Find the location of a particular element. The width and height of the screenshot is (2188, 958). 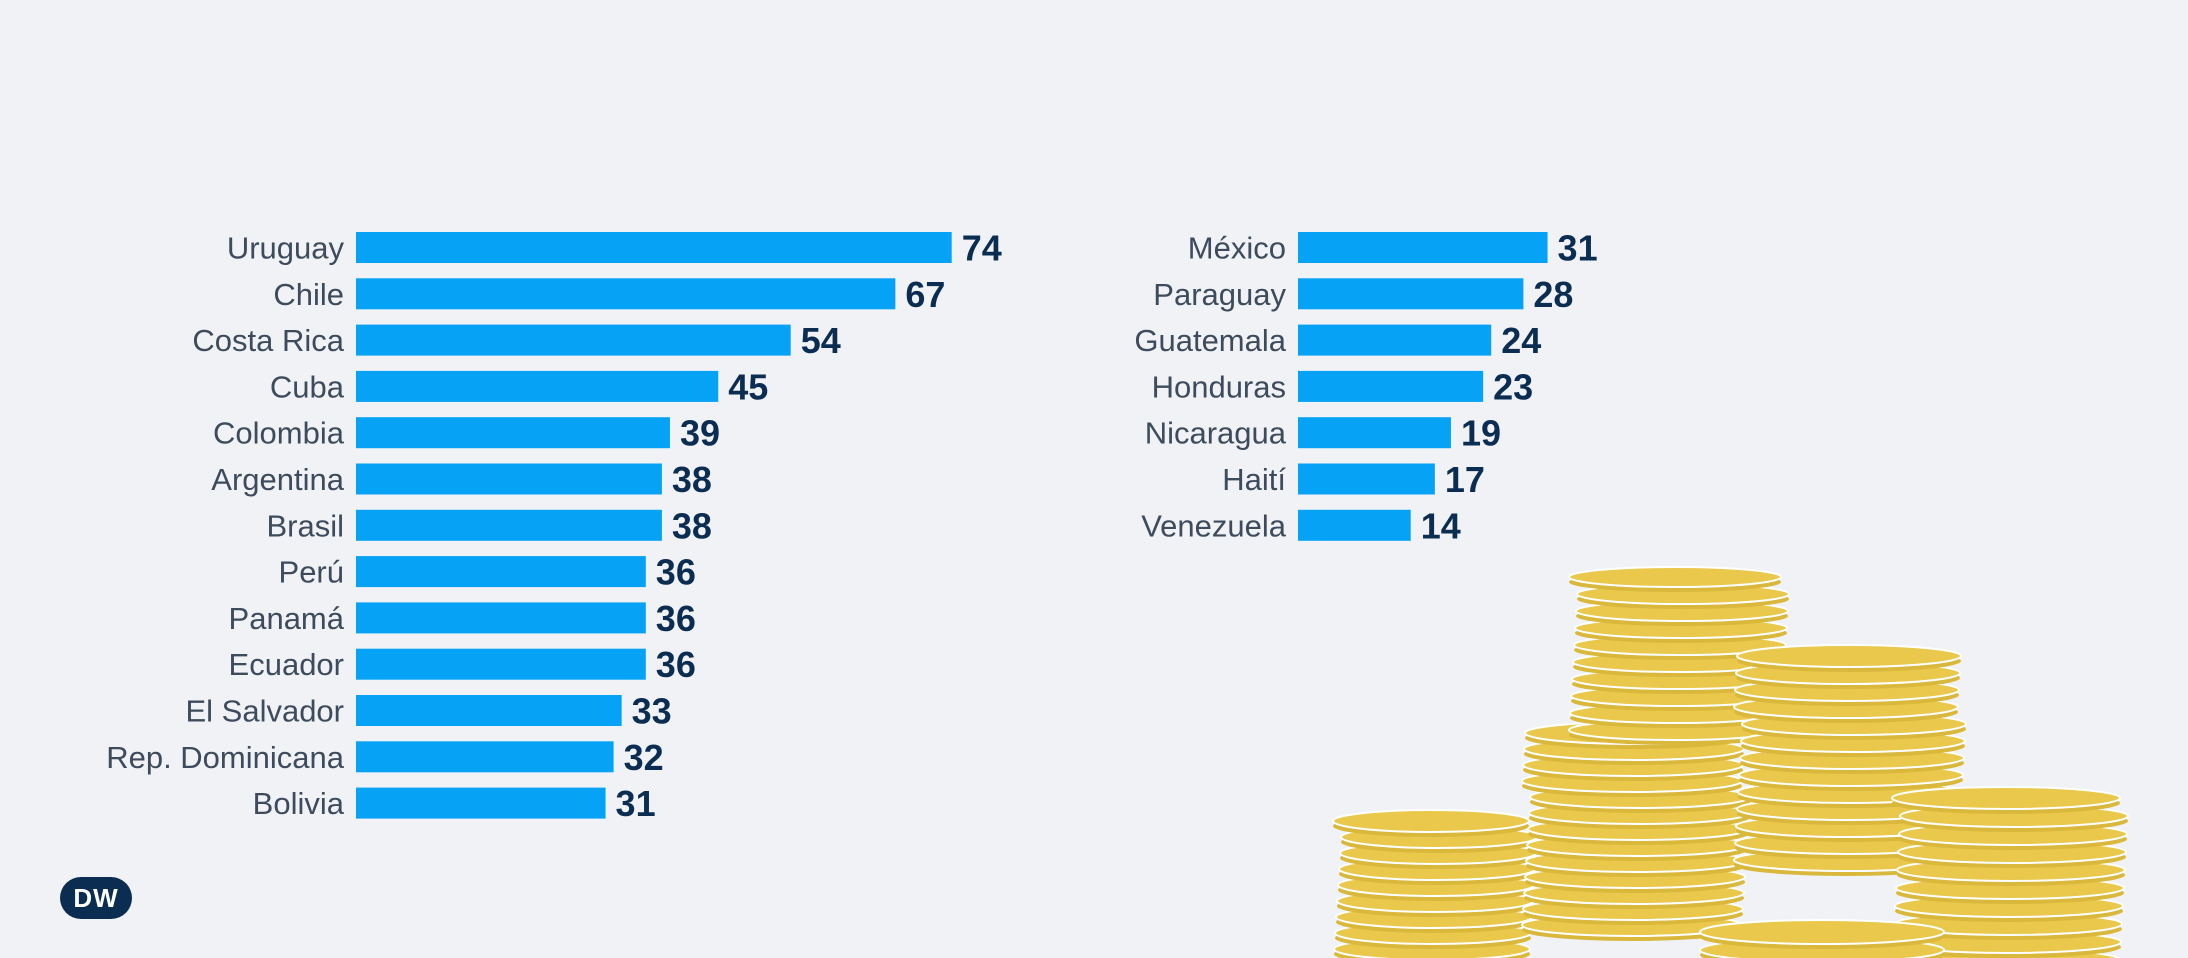

category-label: Perú is located at coordinates (311, 572).